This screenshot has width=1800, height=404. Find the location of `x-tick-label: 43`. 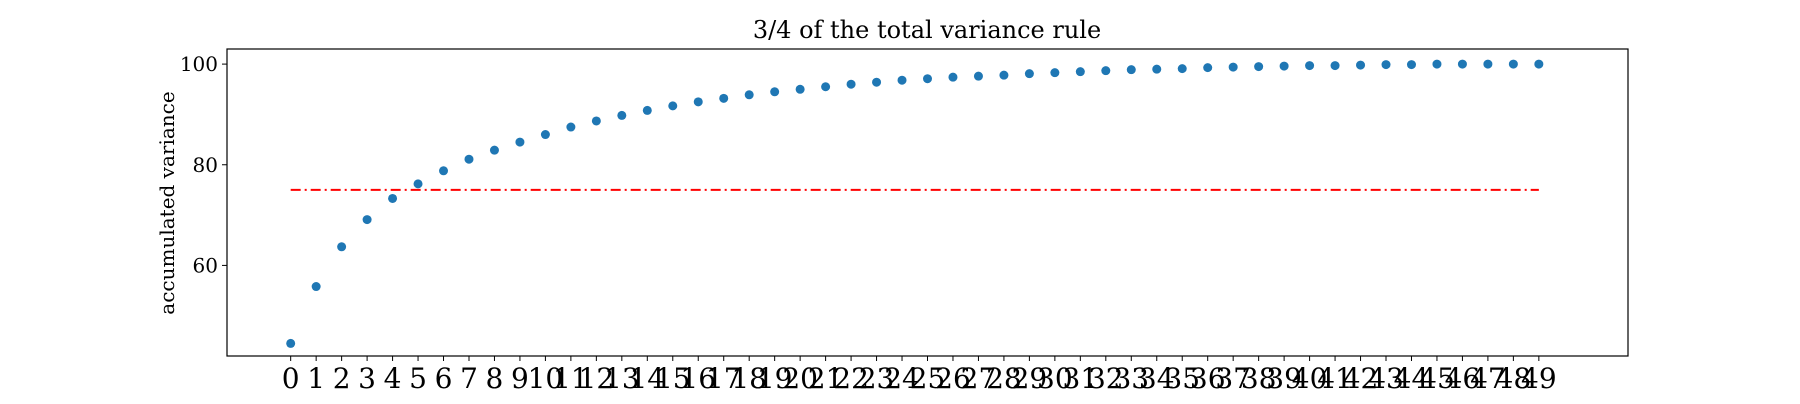

x-tick-label: 43 is located at coordinates (1386, 378).